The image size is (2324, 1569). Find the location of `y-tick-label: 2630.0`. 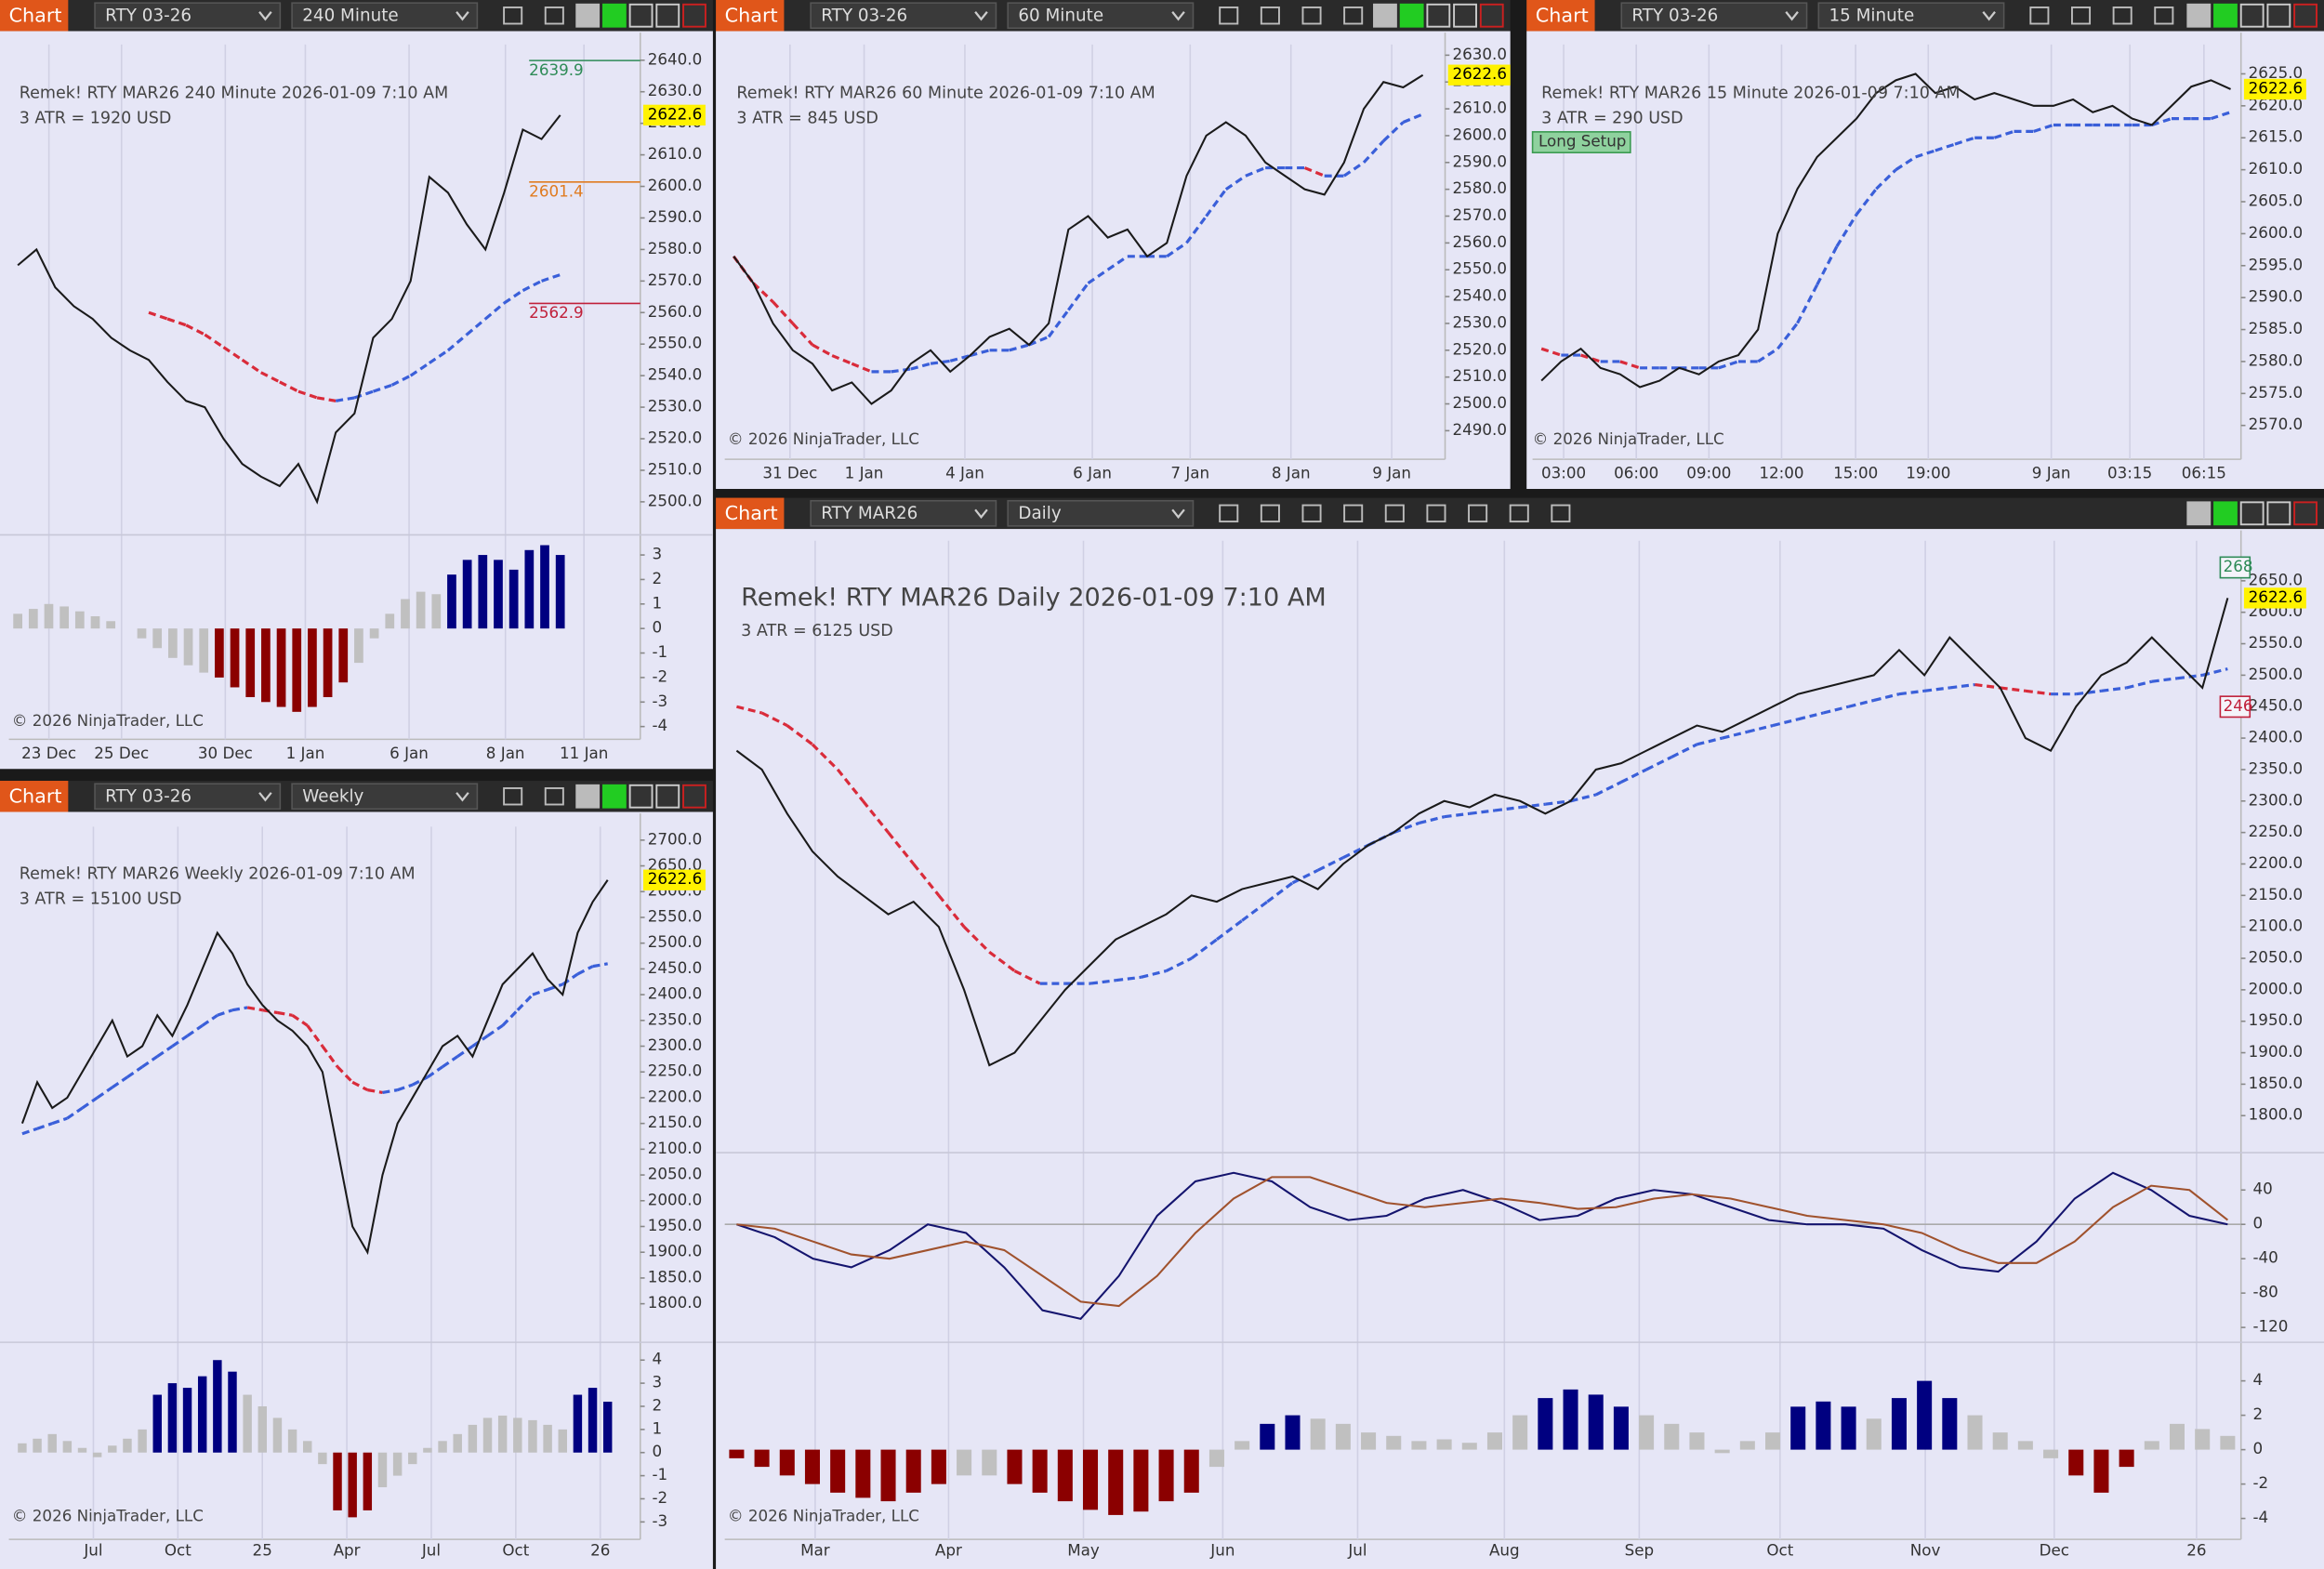

y-tick-label: 2630.0 is located at coordinates (675, 90).